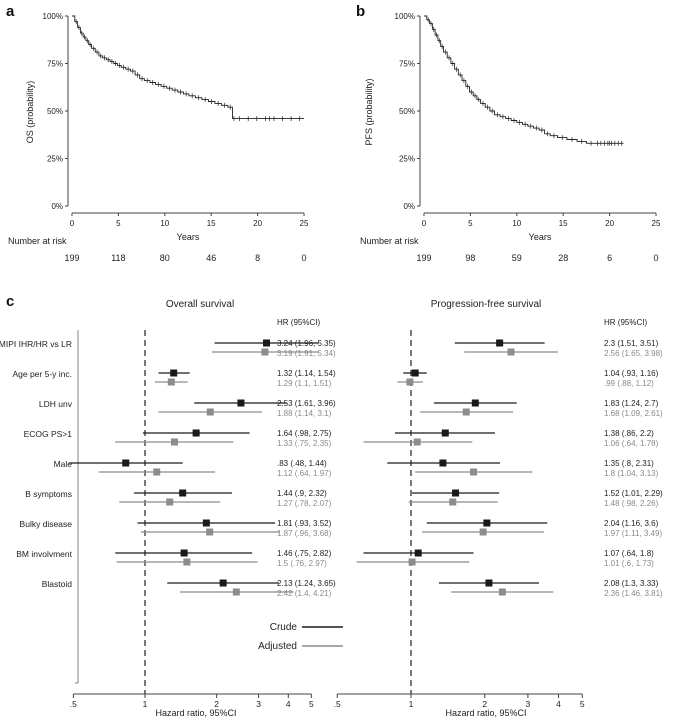 The width and height of the screenshot is (685, 722). What do you see at coordinates (48, 494) in the screenshot?
I see `forest-row-label: B symptoms` at bounding box center [48, 494].